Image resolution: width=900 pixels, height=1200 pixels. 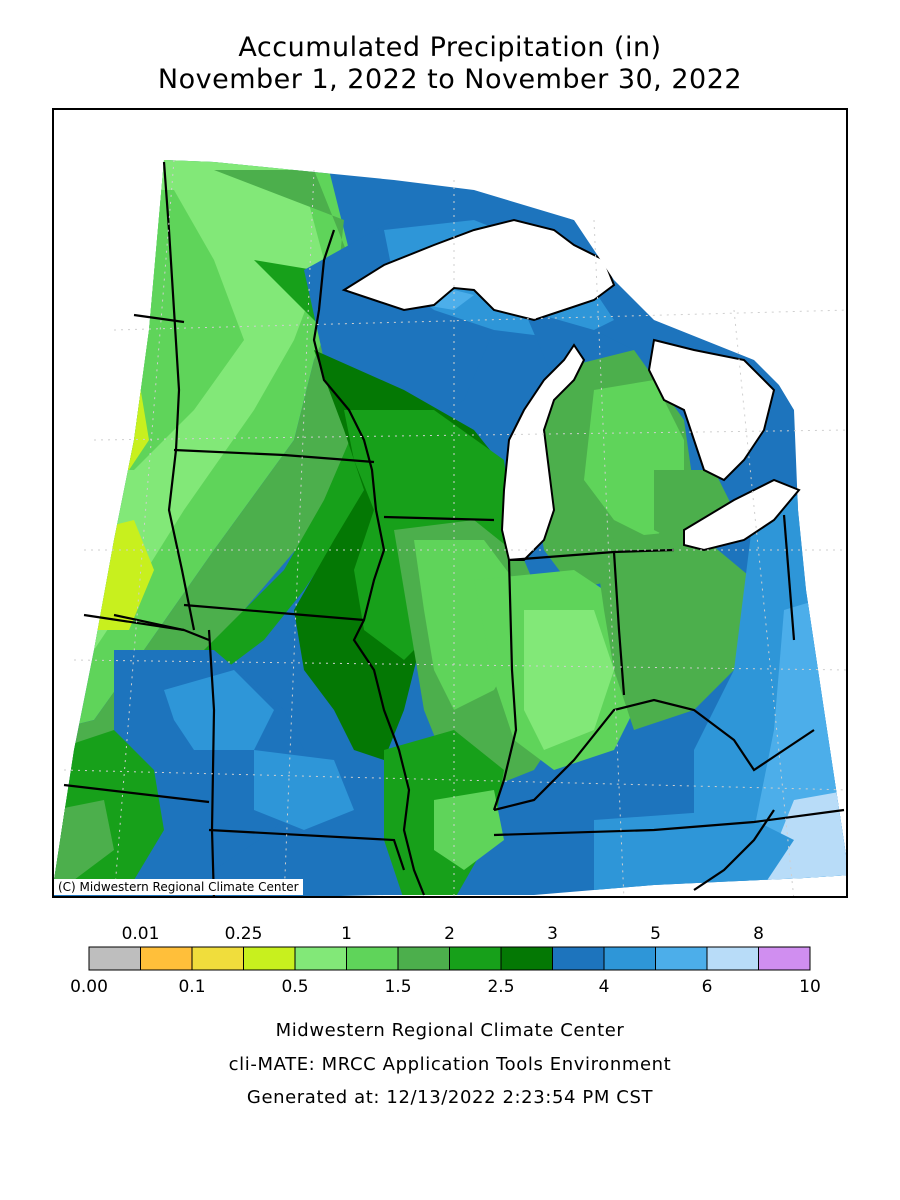 I want to click on legend-upper-label: 0.01, so click(x=141, y=934).